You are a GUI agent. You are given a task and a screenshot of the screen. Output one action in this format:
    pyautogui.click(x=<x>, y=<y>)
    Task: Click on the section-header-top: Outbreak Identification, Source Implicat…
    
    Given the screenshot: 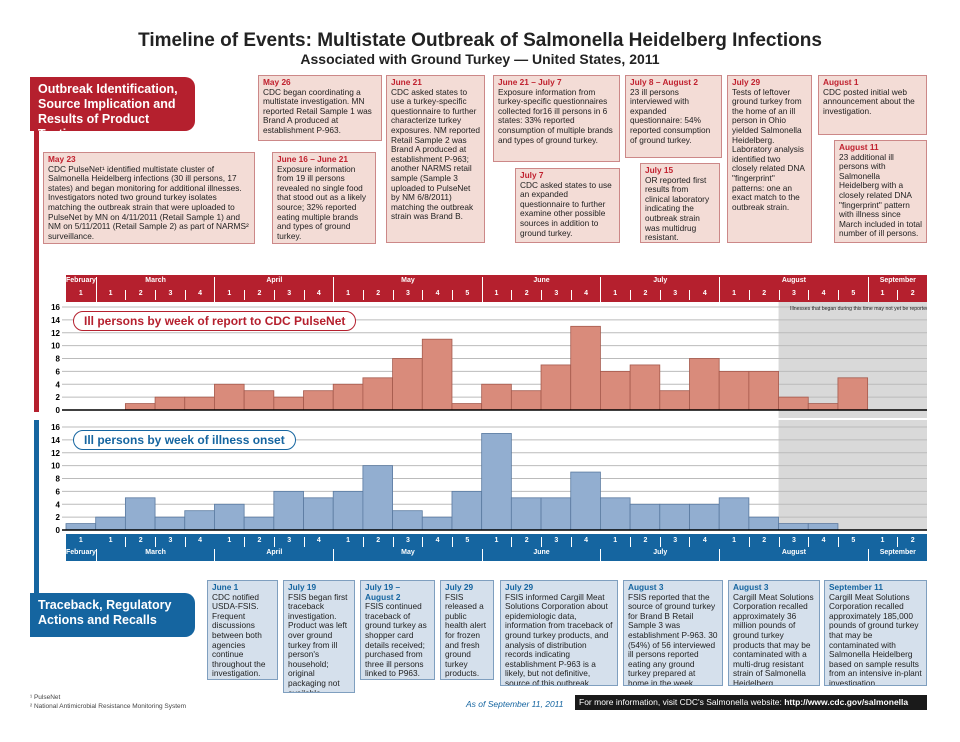 What is the action you would take?
    pyautogui.click(x=112, y=109)
    